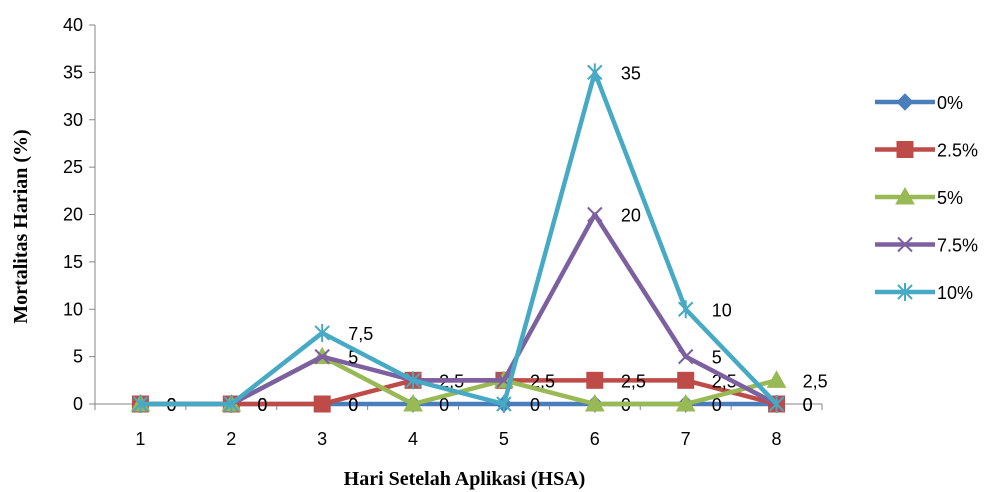 The width and height of the screenshot is (989, 492). Describe the element at coordinates (686, 439) in the screenshot. I see `x-tick-label: 7` at that location.